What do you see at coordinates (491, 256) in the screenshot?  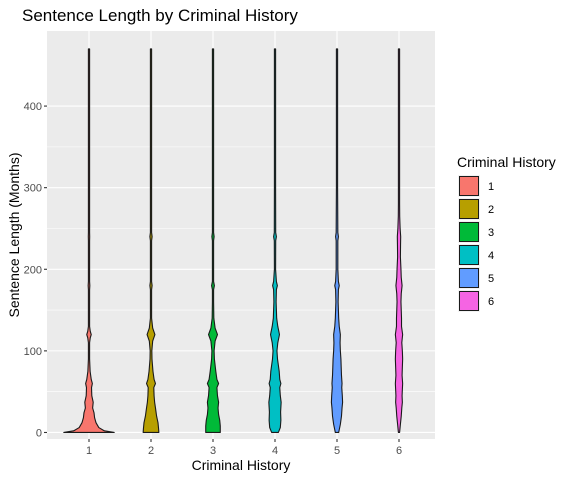 I see `legend-label-4: 4` at bounding box center [491, 256].